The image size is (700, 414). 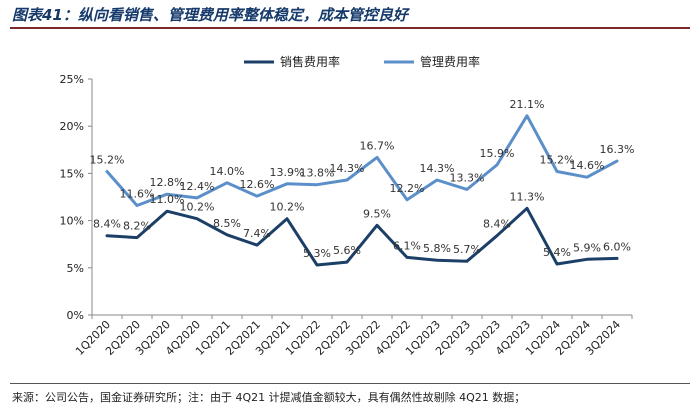 I want to click on data-label: 5.7%, so click(x=467, y=249).